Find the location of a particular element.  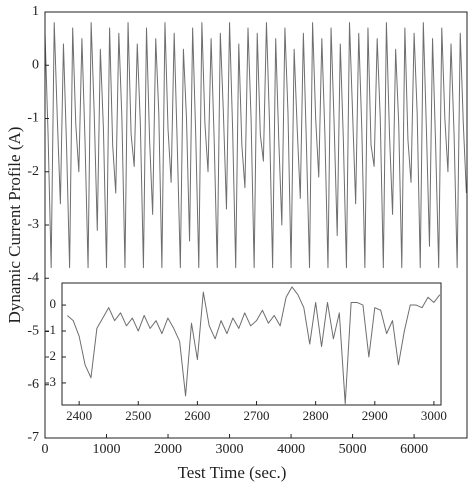

x-axis-label: Test Time (sec.) is located at coordinates (232, 472).